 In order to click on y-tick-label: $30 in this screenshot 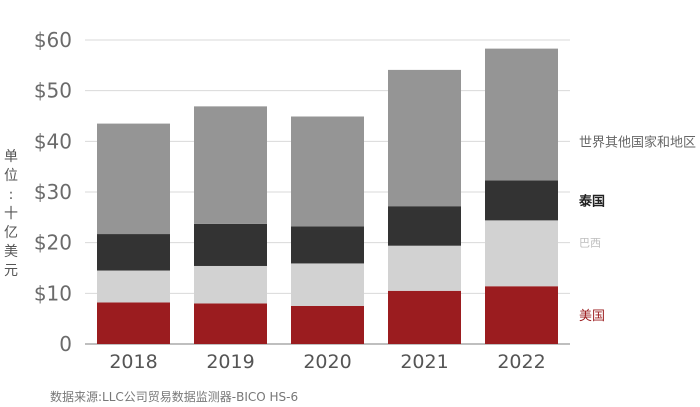, I will do `click(53, 192)`.